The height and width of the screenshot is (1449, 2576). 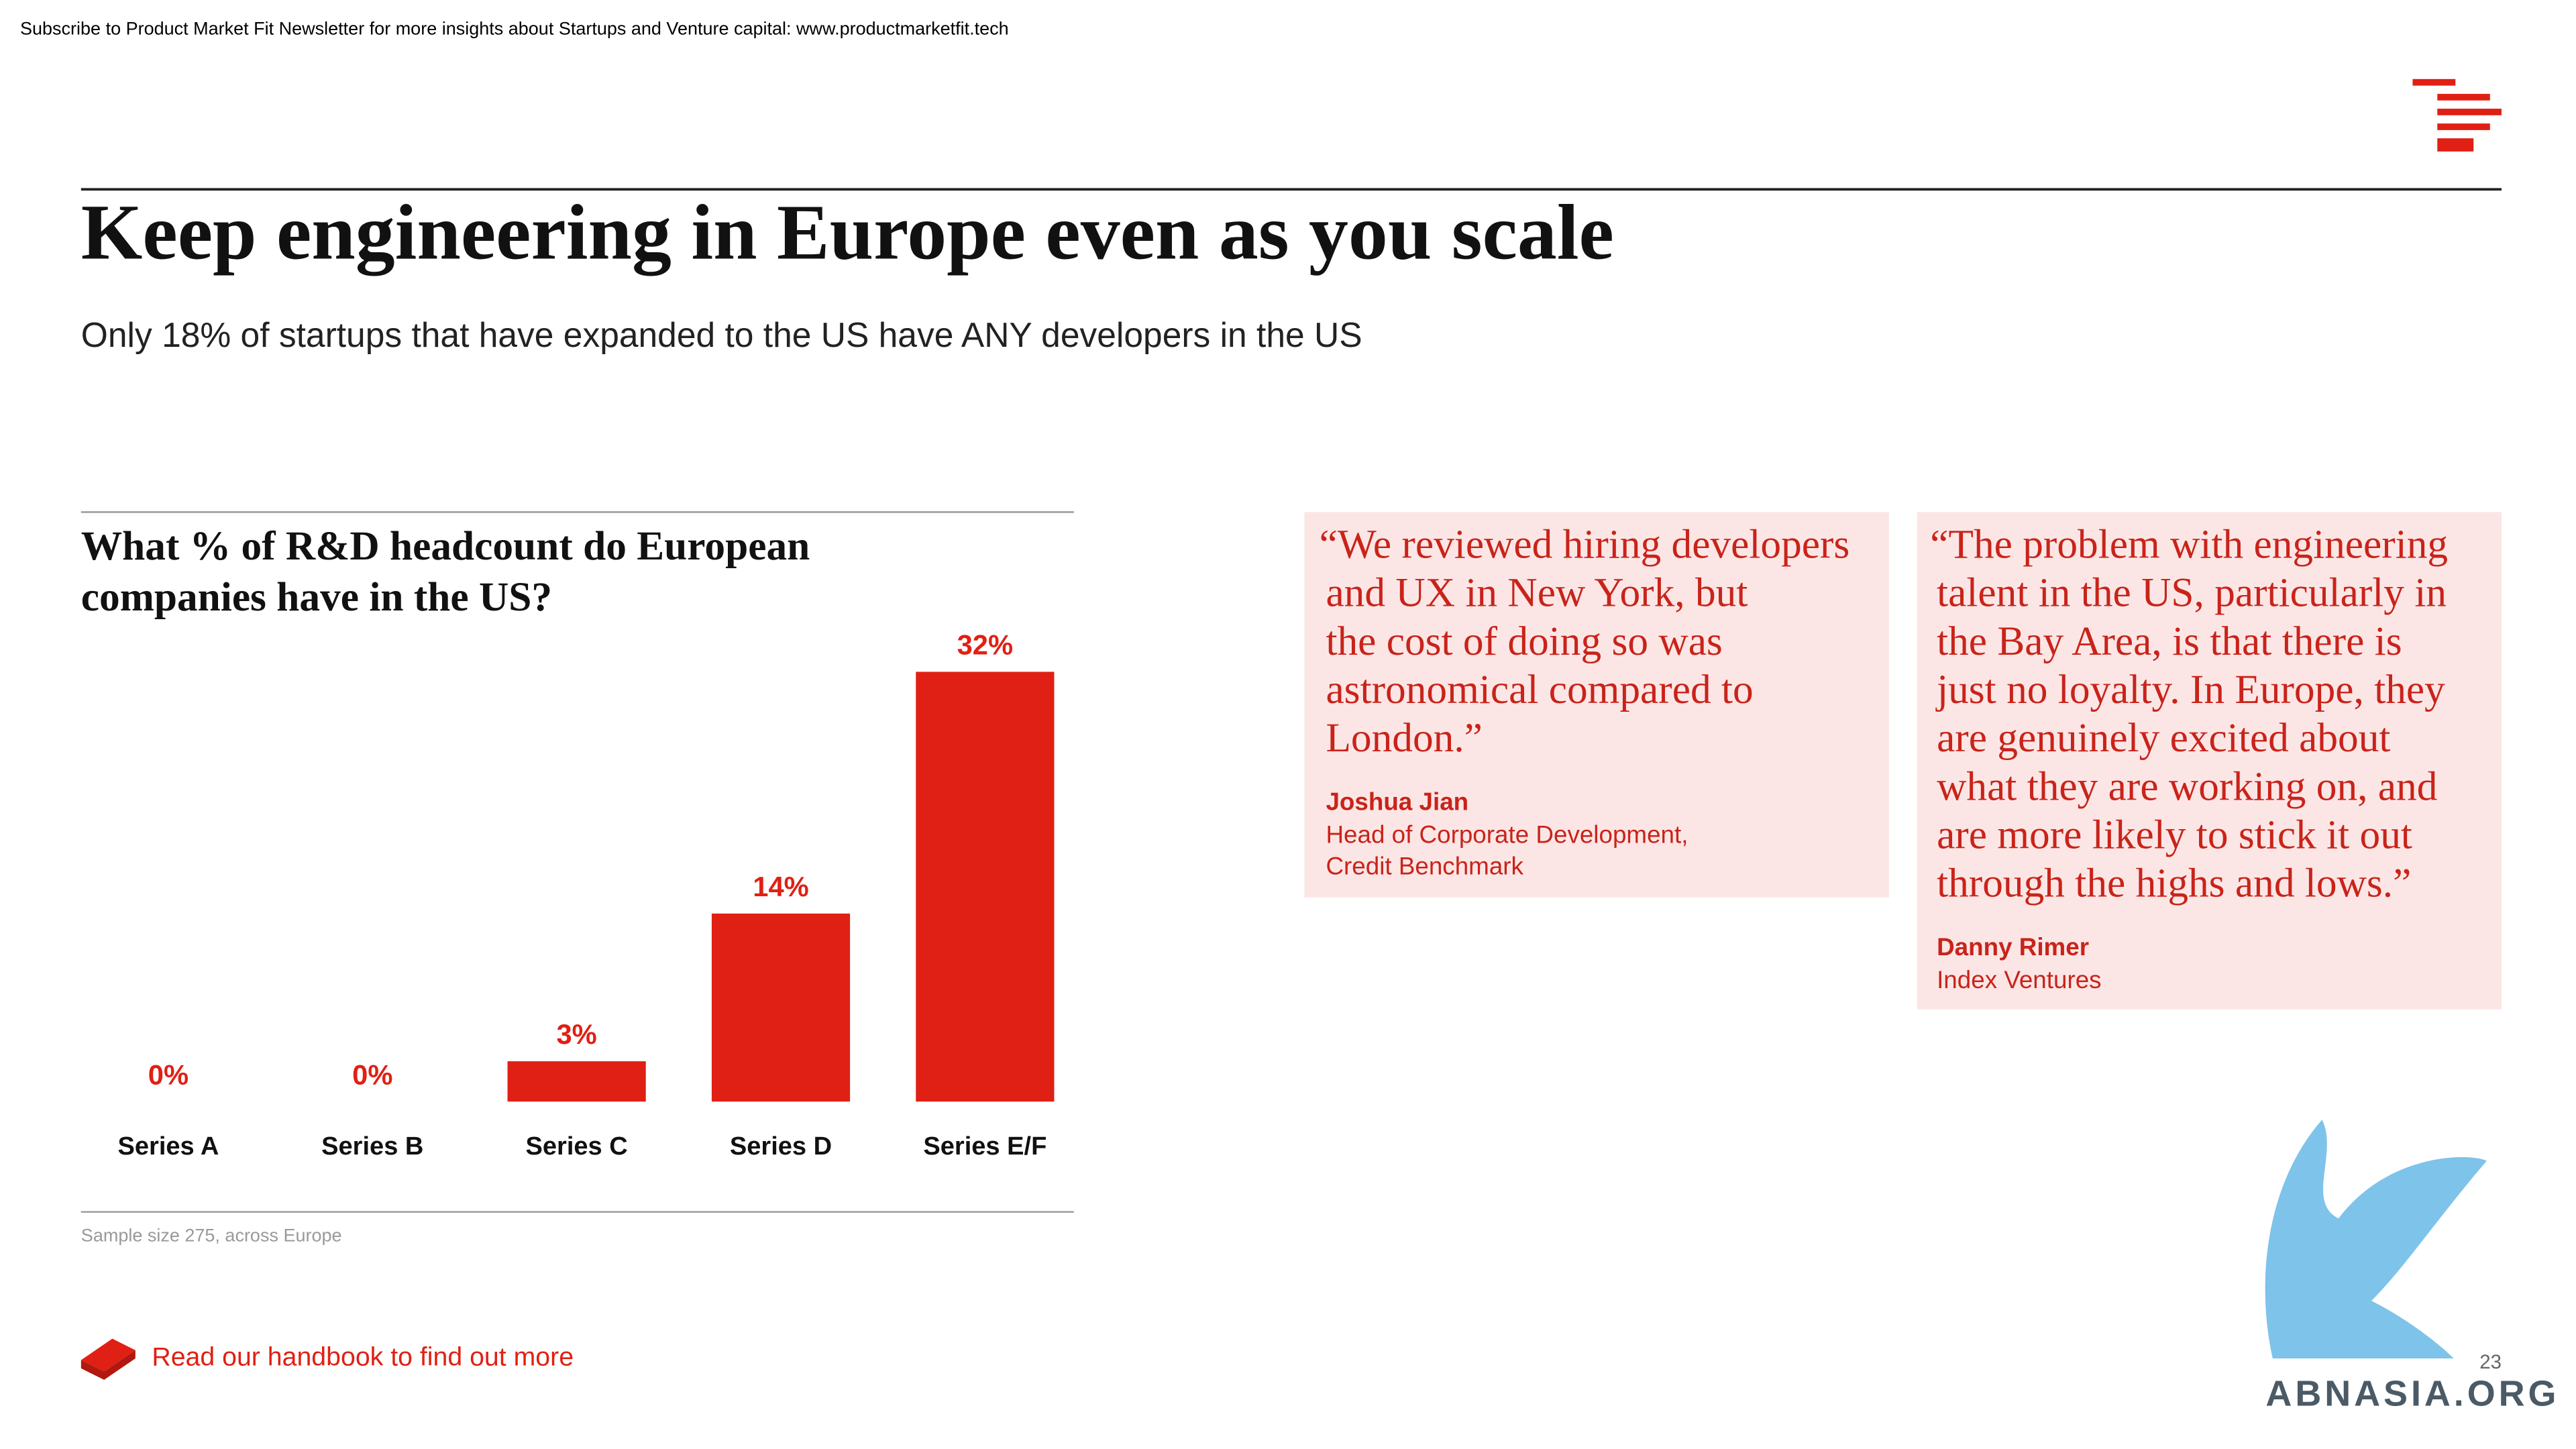 What do you see at coordinates (781, 886) in the screenshot?
I see `value-label: 14%` at bounding box center [781, 886].